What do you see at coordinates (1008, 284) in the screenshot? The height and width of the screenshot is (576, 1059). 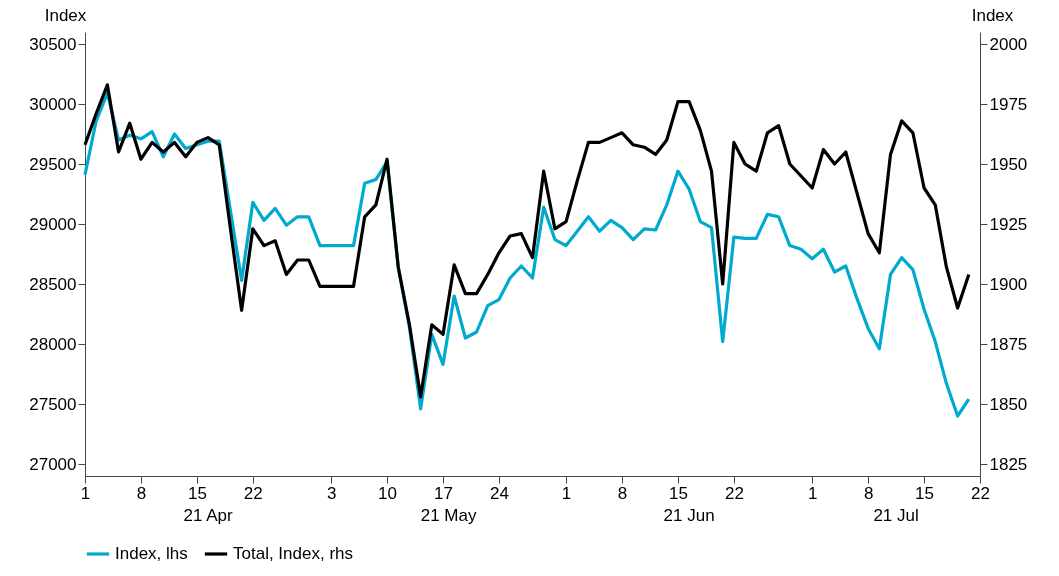 I see `y2-tick-label: 1900` at bounding box center [1008, 284].